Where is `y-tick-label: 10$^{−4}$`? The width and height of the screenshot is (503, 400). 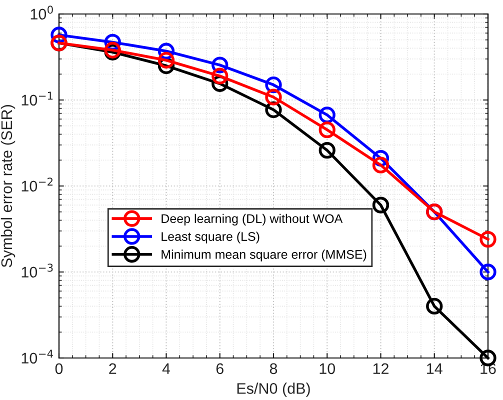
y-tick-label: 10$^{−4}$ is located at coordinates (37, 357).